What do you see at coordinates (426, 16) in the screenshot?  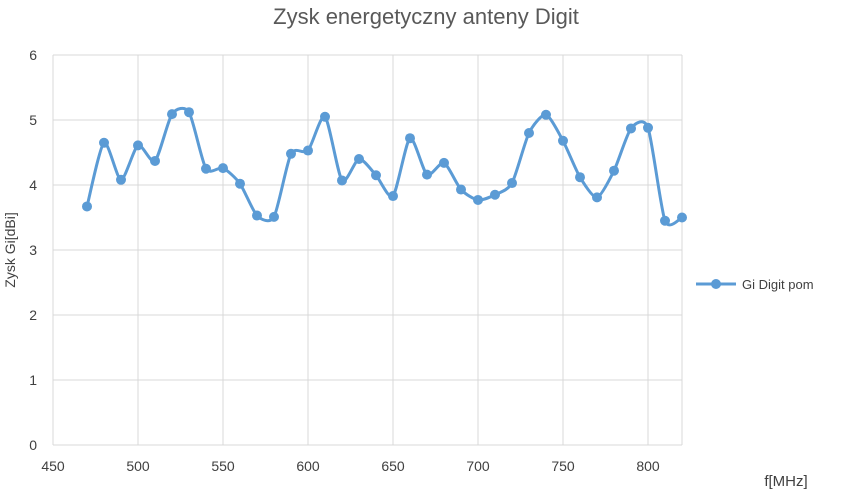 I see `chart-title: Zysk energetyczny anteny Digit` at bounding box center [426, 16].